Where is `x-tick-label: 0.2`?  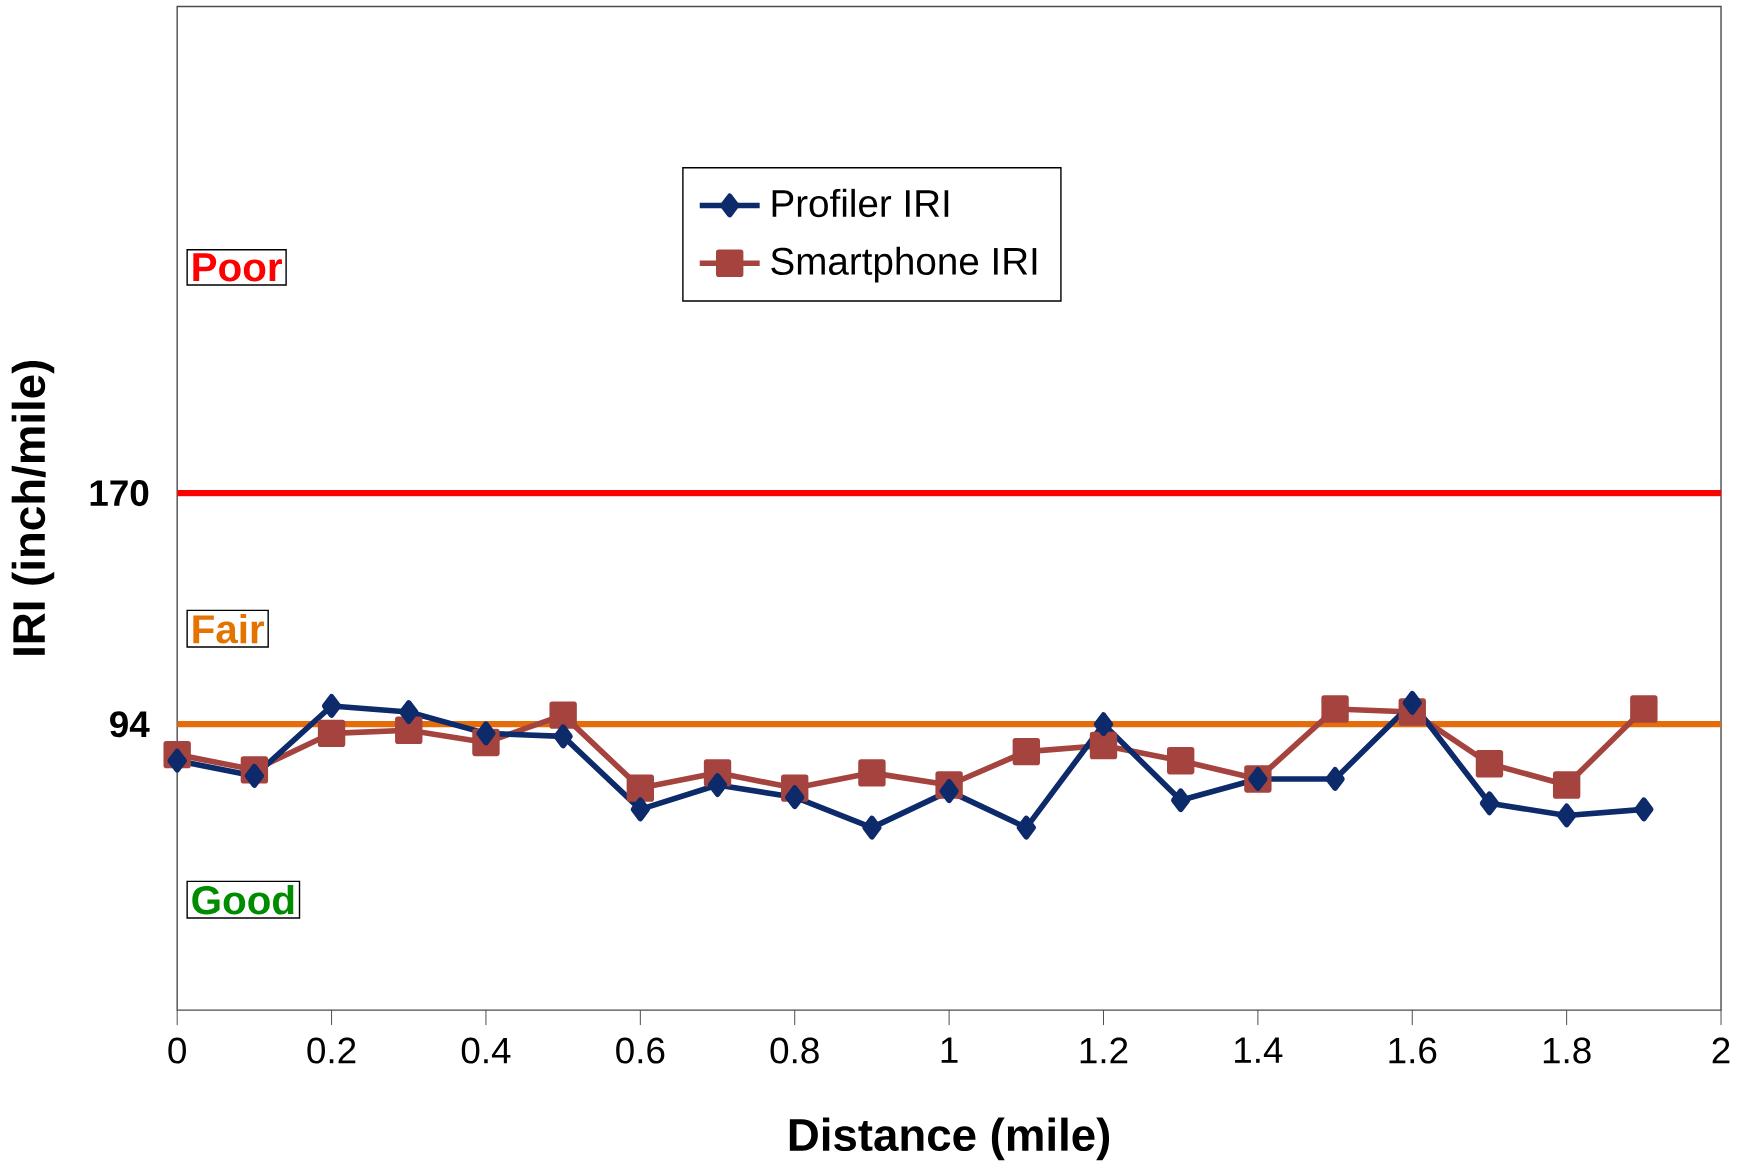 x-tick-label: 0.2 is located at coordinates (331, 1050).